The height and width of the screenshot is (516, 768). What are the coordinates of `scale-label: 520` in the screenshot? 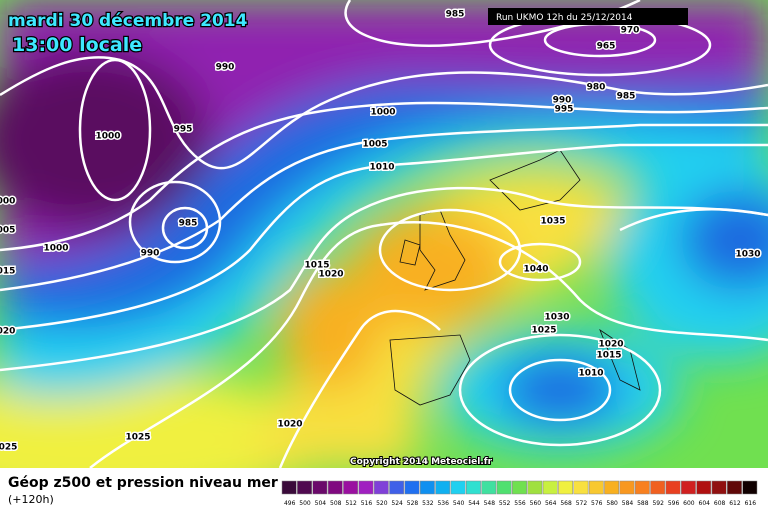 It's located at (382, 503).